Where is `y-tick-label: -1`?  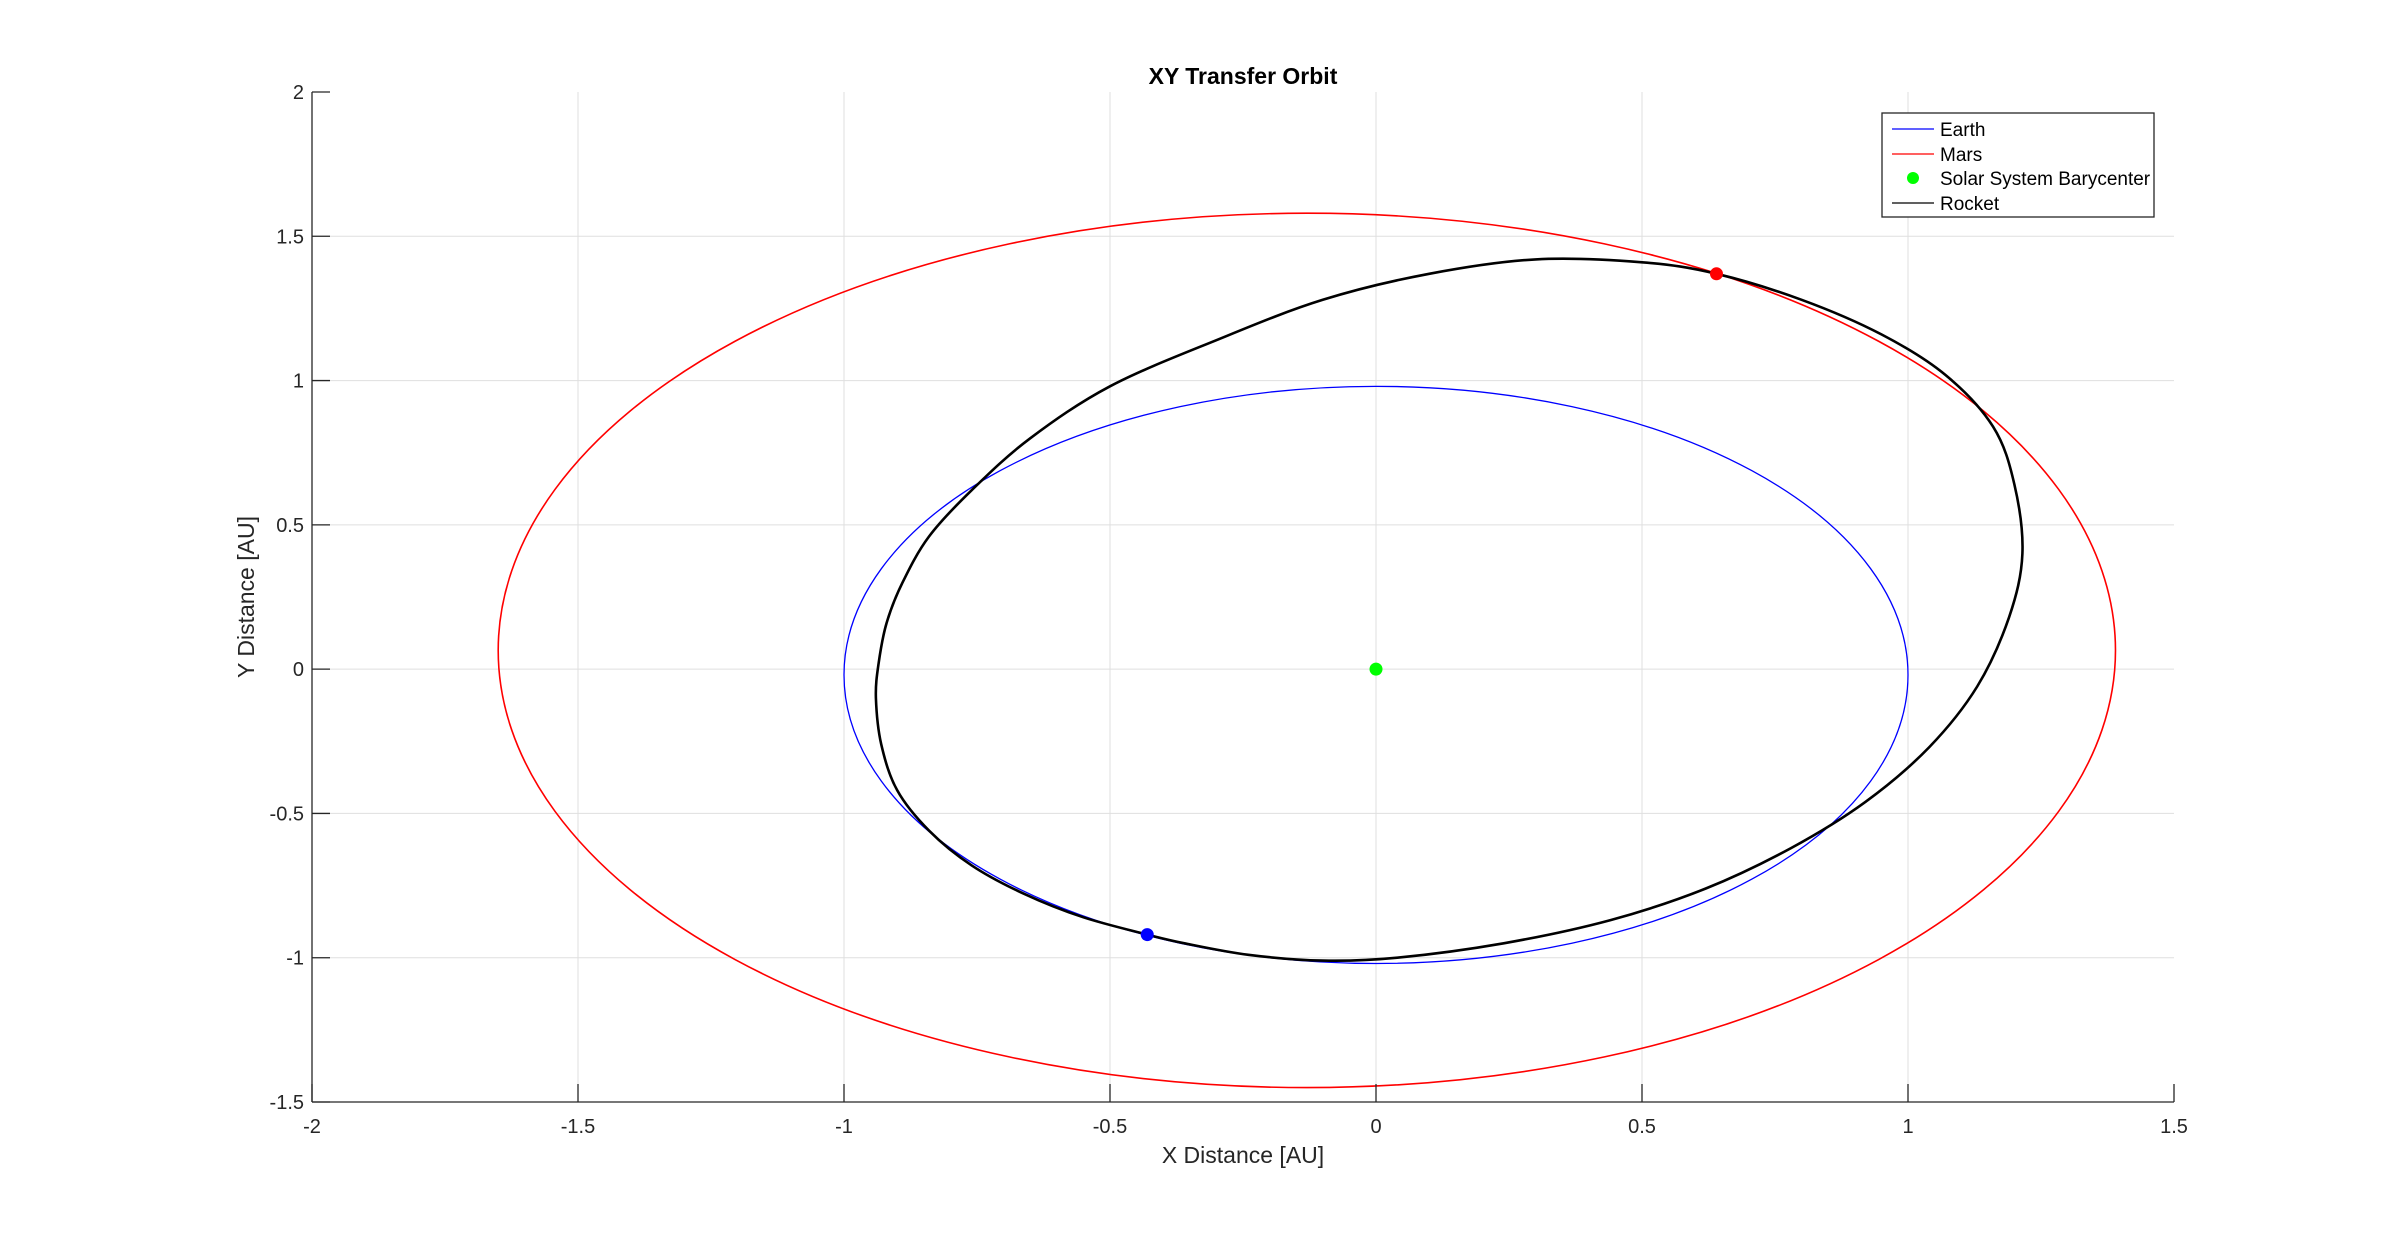
y-tick-label: -1 is located at coordinates (295, 959).